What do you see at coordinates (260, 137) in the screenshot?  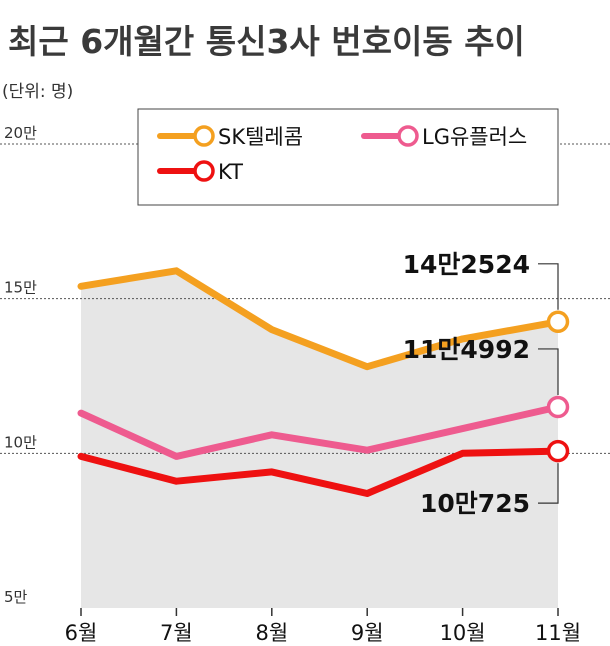 I see `legend-label: SK텔레콤` at bounding box center [260, 137].